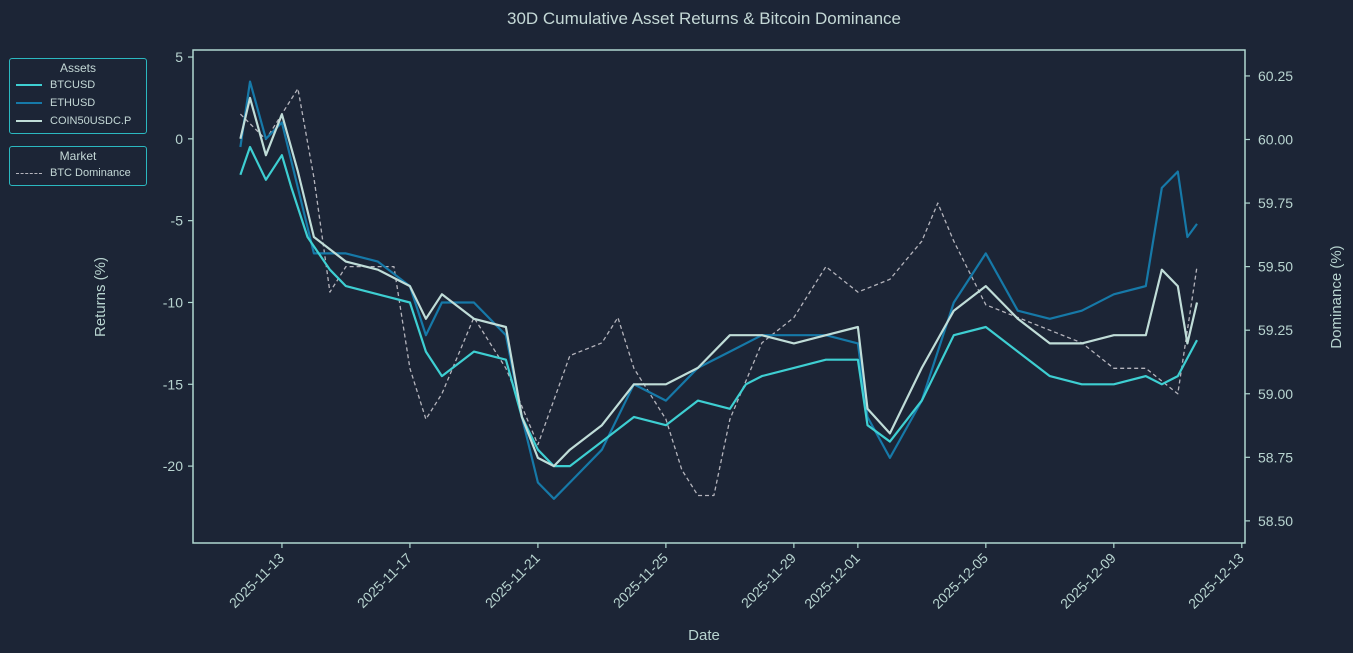 This screenshot has height=653, width=1353. I want to click on y-tick-label: -20, so click(173, 466).